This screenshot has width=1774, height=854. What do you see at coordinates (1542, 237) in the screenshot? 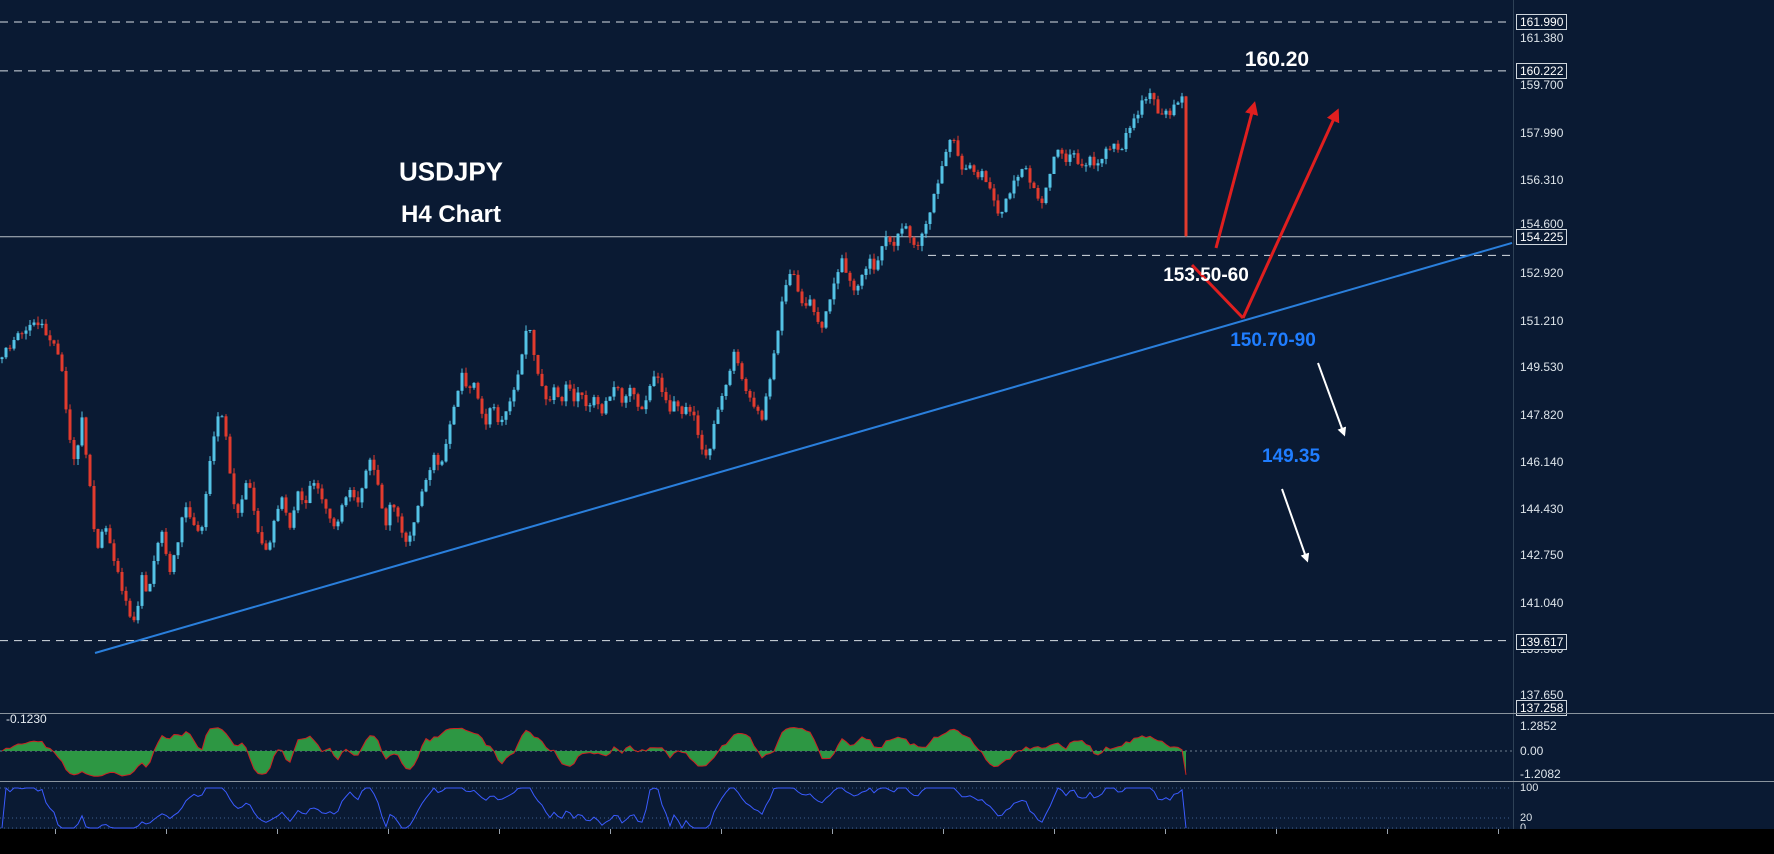
I see `price-tag: 154.225` at bounding box center [1542, 237].